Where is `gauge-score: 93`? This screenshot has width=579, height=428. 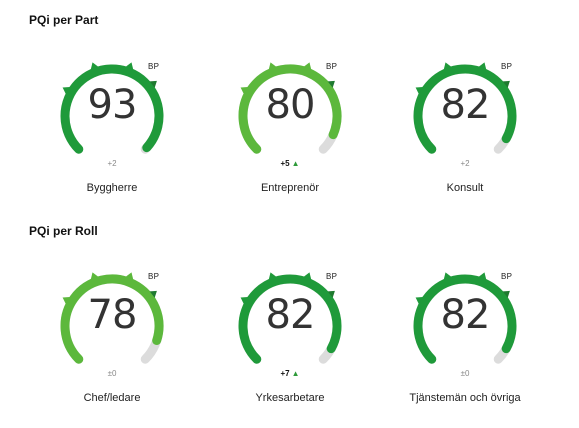
gauge-score: 93 is located at coordinates (112, 105).